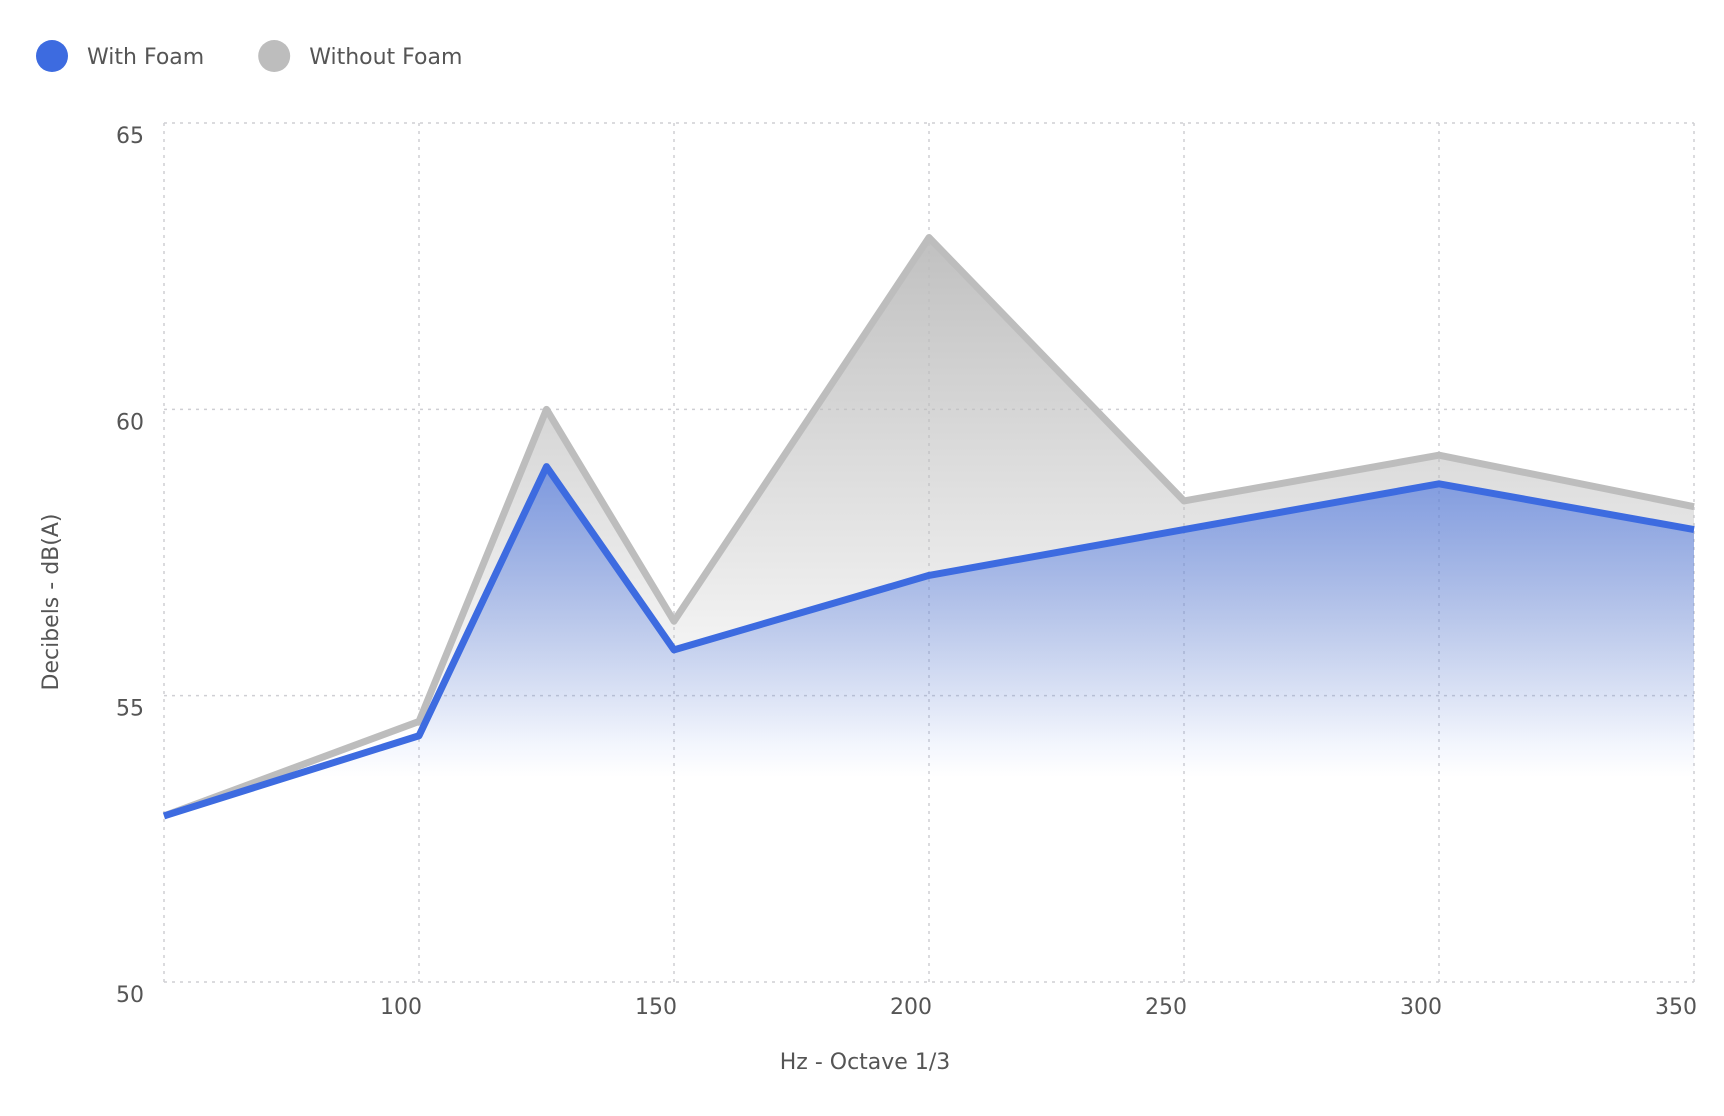 The height and width of the screenshot is (1116, 1724). Describe the element at coordinates (51, 602) in the screenshot. I see `y-axis-label: Decibels - dB(A)` at that location.